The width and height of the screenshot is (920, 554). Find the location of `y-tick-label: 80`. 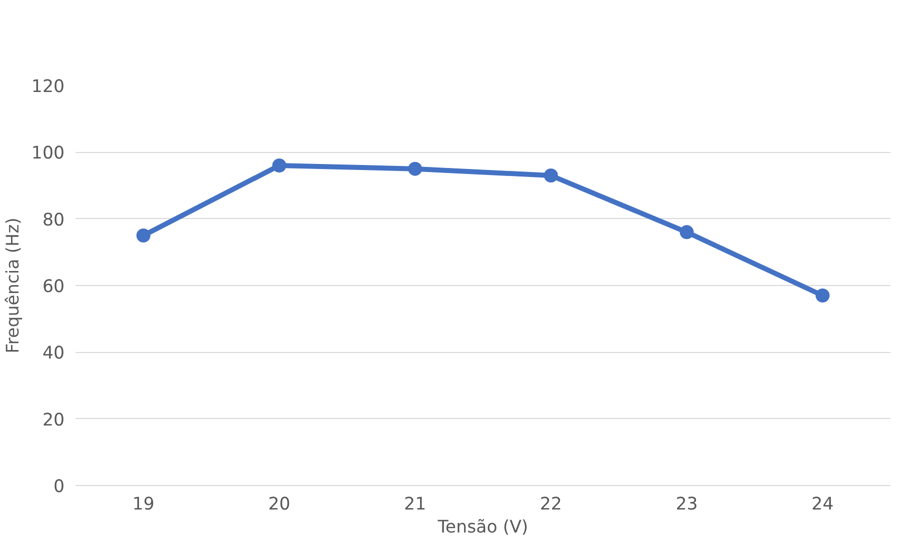

y-tick-label: 80 is located at coordinates (53, 220).